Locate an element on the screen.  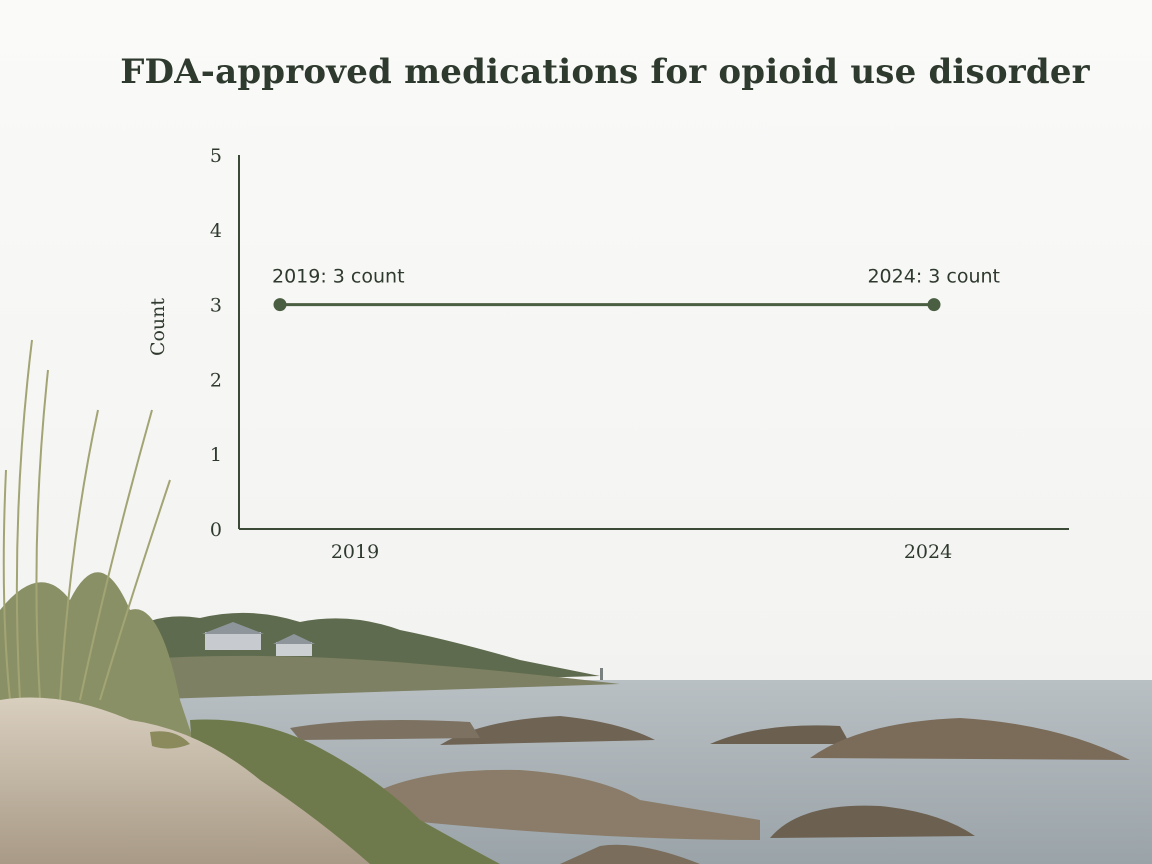
y-tick-label: 3 is located at coordinates (216, 306).